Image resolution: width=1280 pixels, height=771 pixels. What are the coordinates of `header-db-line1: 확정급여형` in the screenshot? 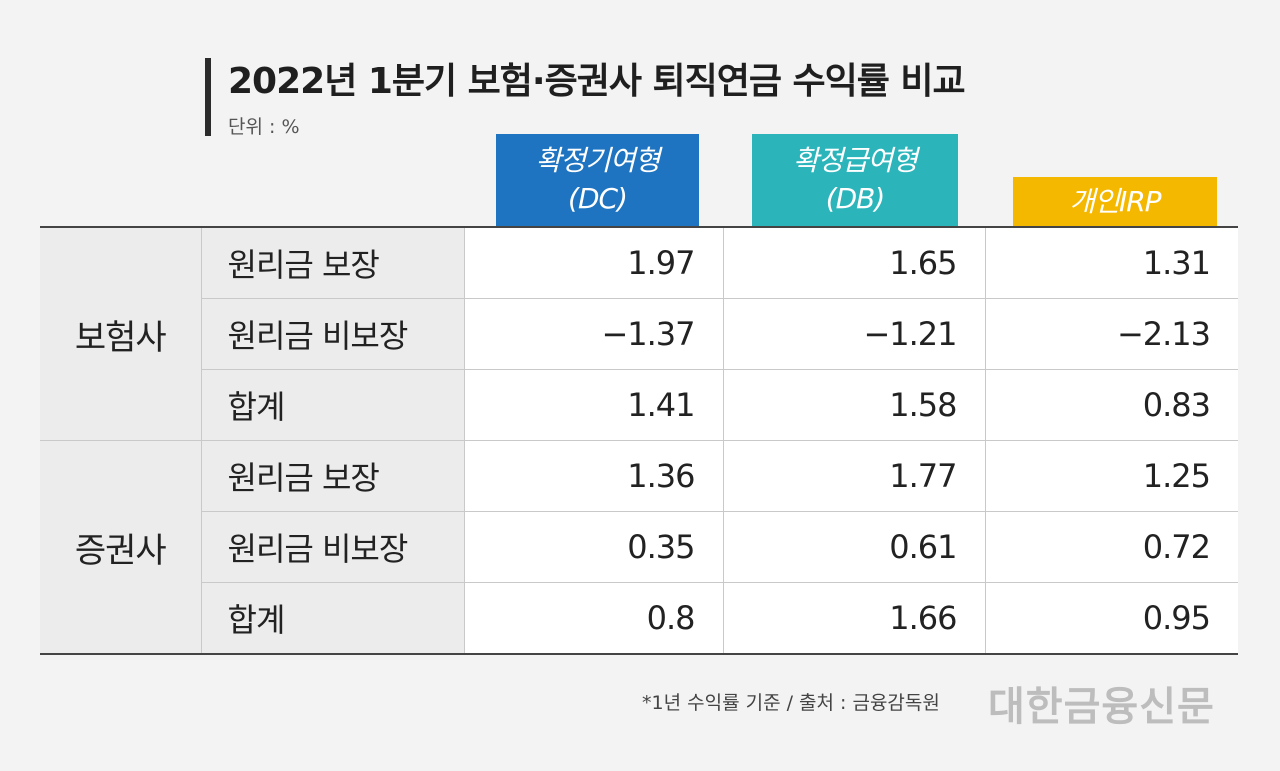 It's located at (855, 160).